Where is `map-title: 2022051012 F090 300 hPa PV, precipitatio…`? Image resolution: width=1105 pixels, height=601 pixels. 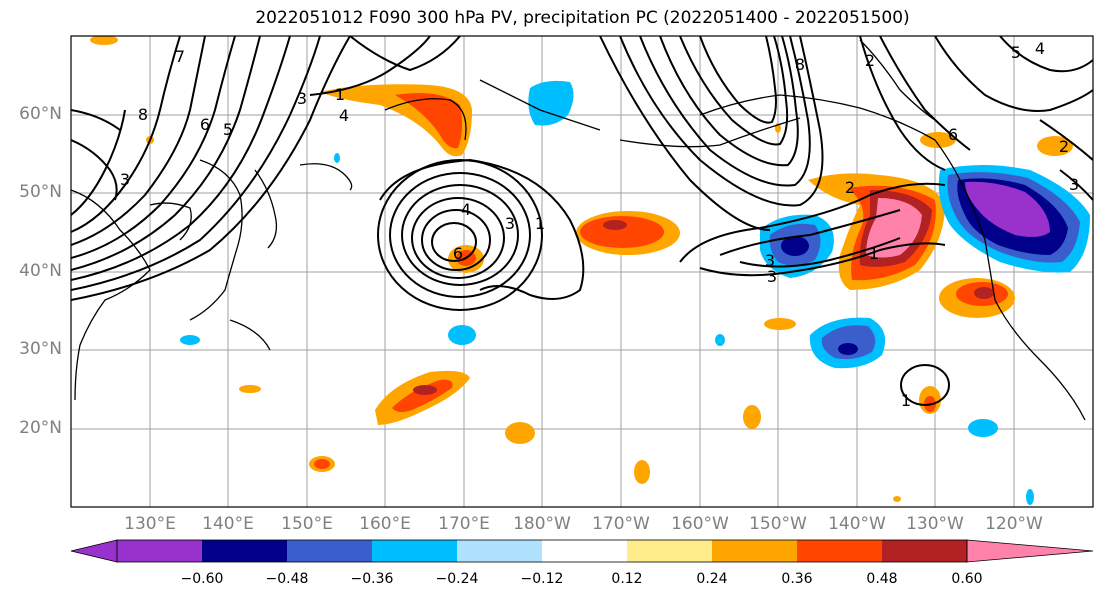 map-title: 2022051012 F090 300 hPa PV, precipitatio… is located at coordinates (582, 18).